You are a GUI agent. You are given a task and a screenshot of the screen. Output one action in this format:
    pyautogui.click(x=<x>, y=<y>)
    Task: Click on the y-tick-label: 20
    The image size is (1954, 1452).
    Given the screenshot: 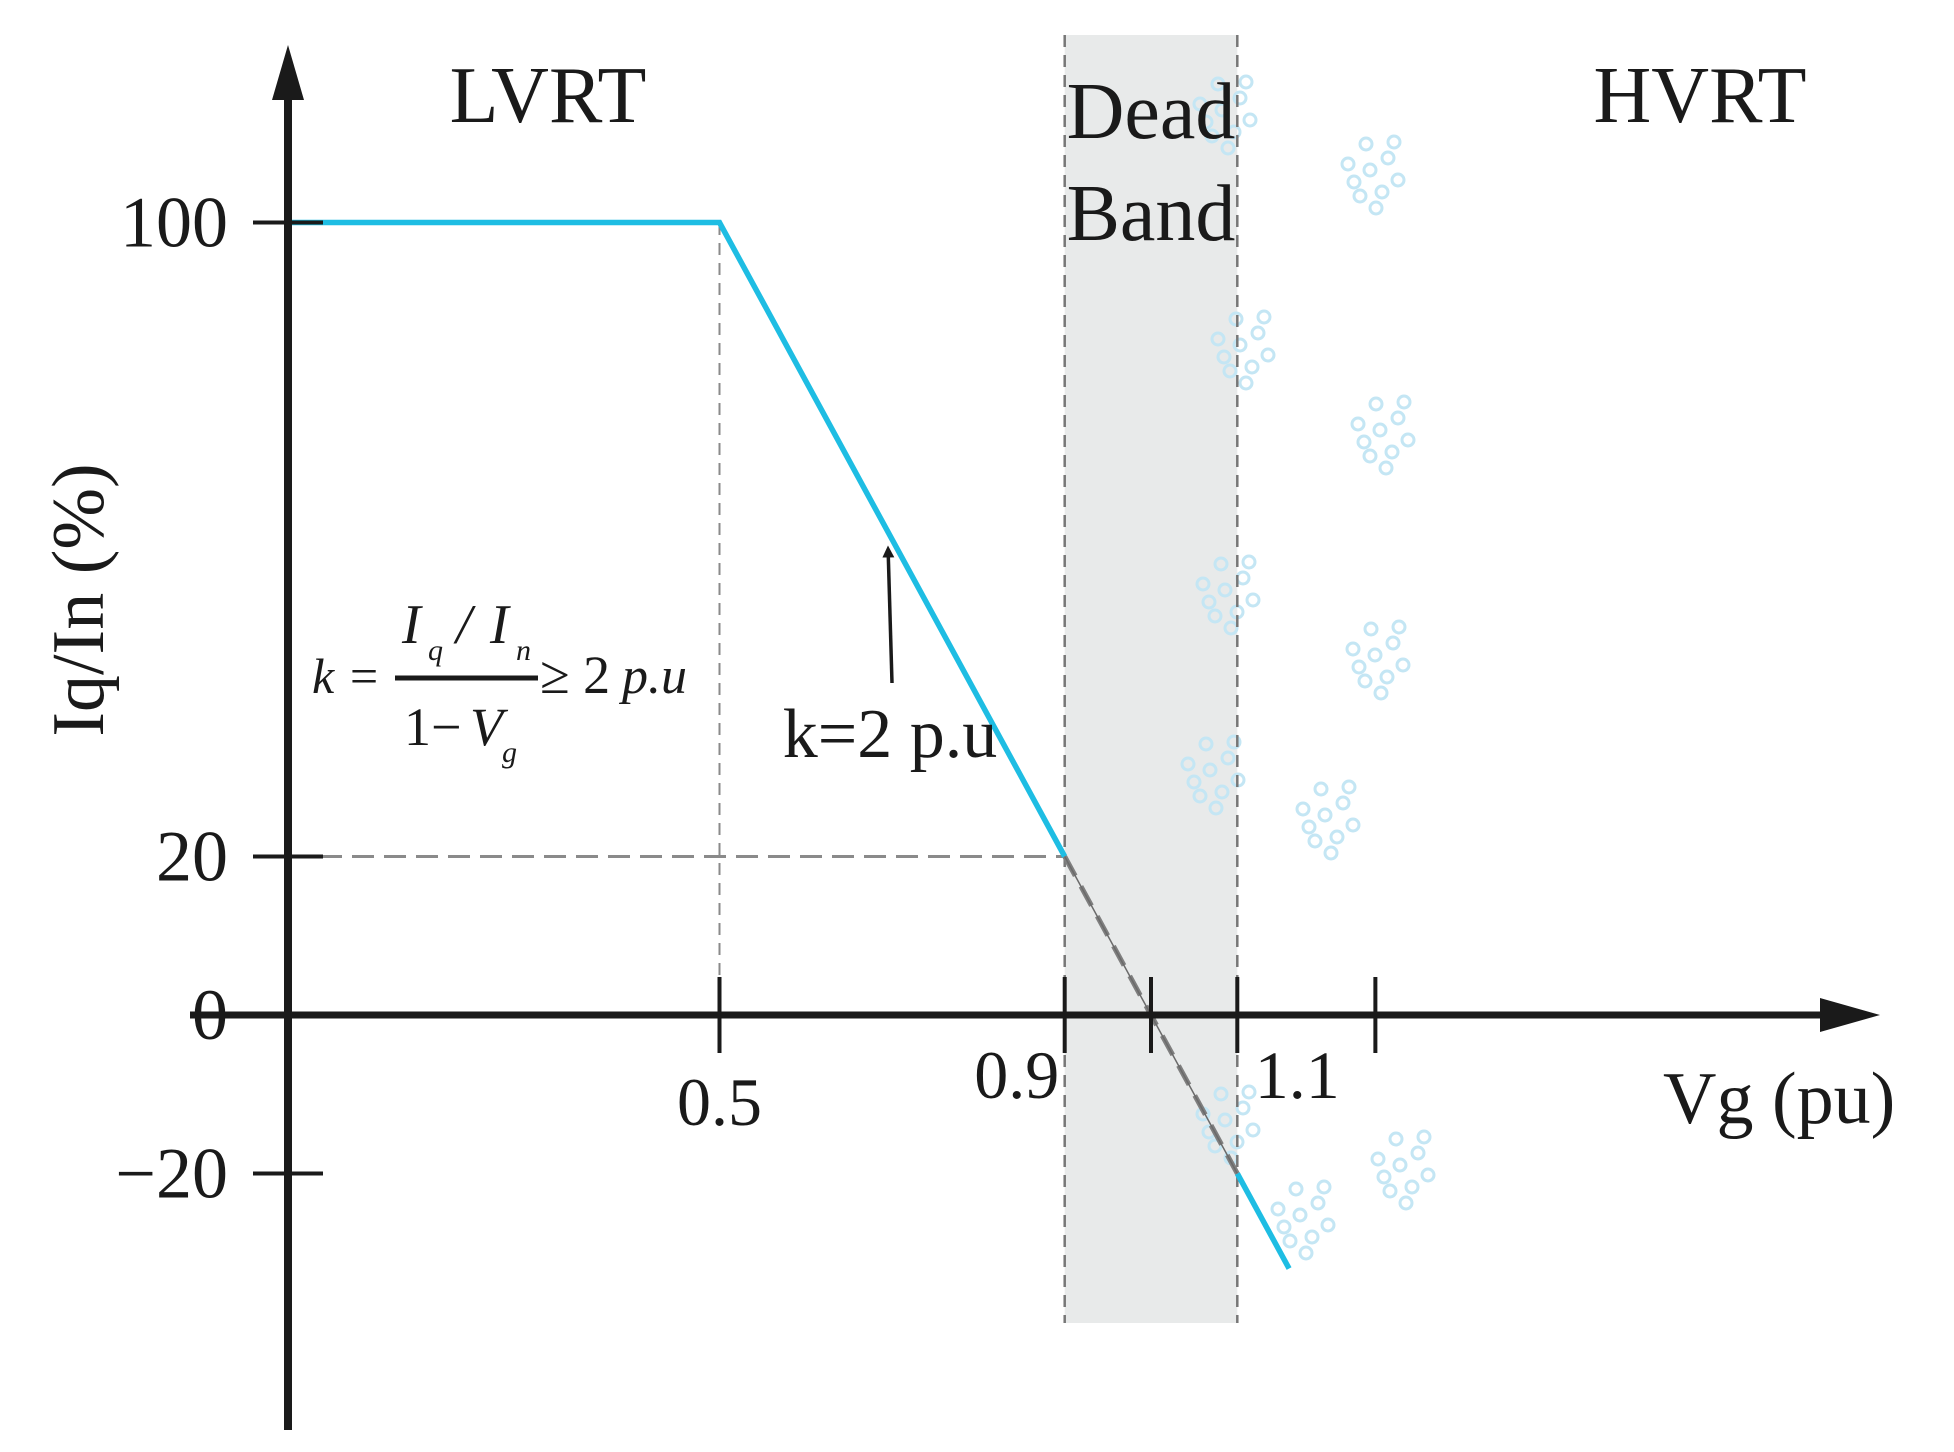 What is the action you would take?
    pyautogui.click(x=192, y=857)
    